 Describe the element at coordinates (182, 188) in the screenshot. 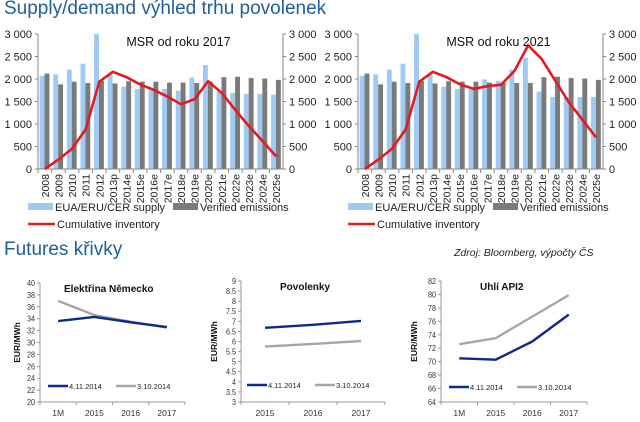

I see `x-tick-label: 2018e` at that location.